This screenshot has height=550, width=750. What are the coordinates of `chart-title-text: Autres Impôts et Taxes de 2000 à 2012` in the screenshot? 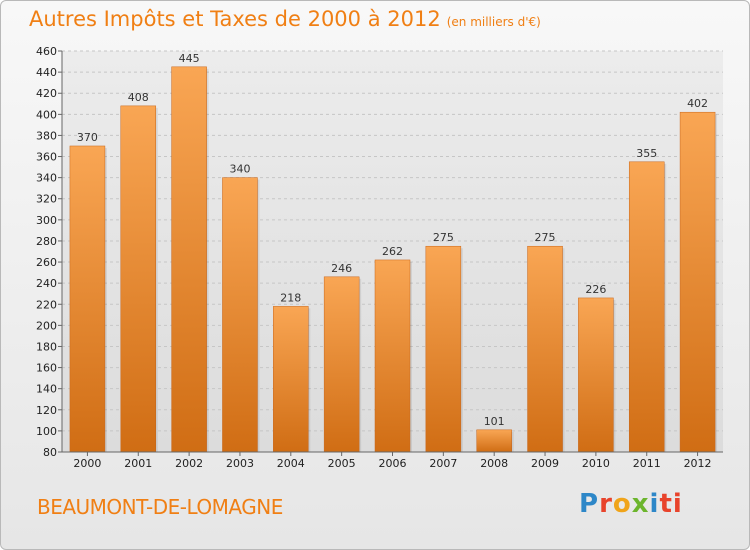 It's located at (235, 19).